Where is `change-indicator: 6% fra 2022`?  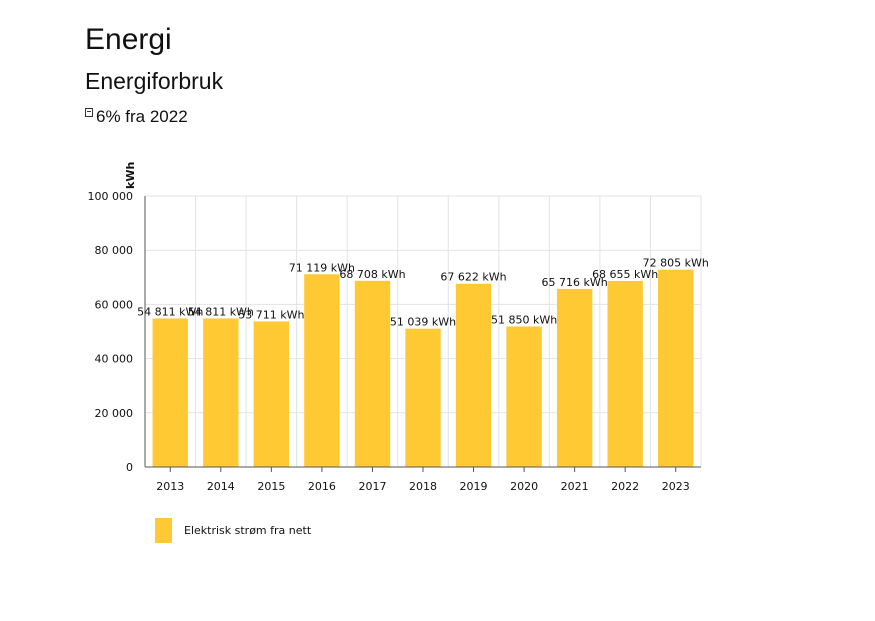
change-indicator: 6% fra 2022 is located at coordinates (136, 117).